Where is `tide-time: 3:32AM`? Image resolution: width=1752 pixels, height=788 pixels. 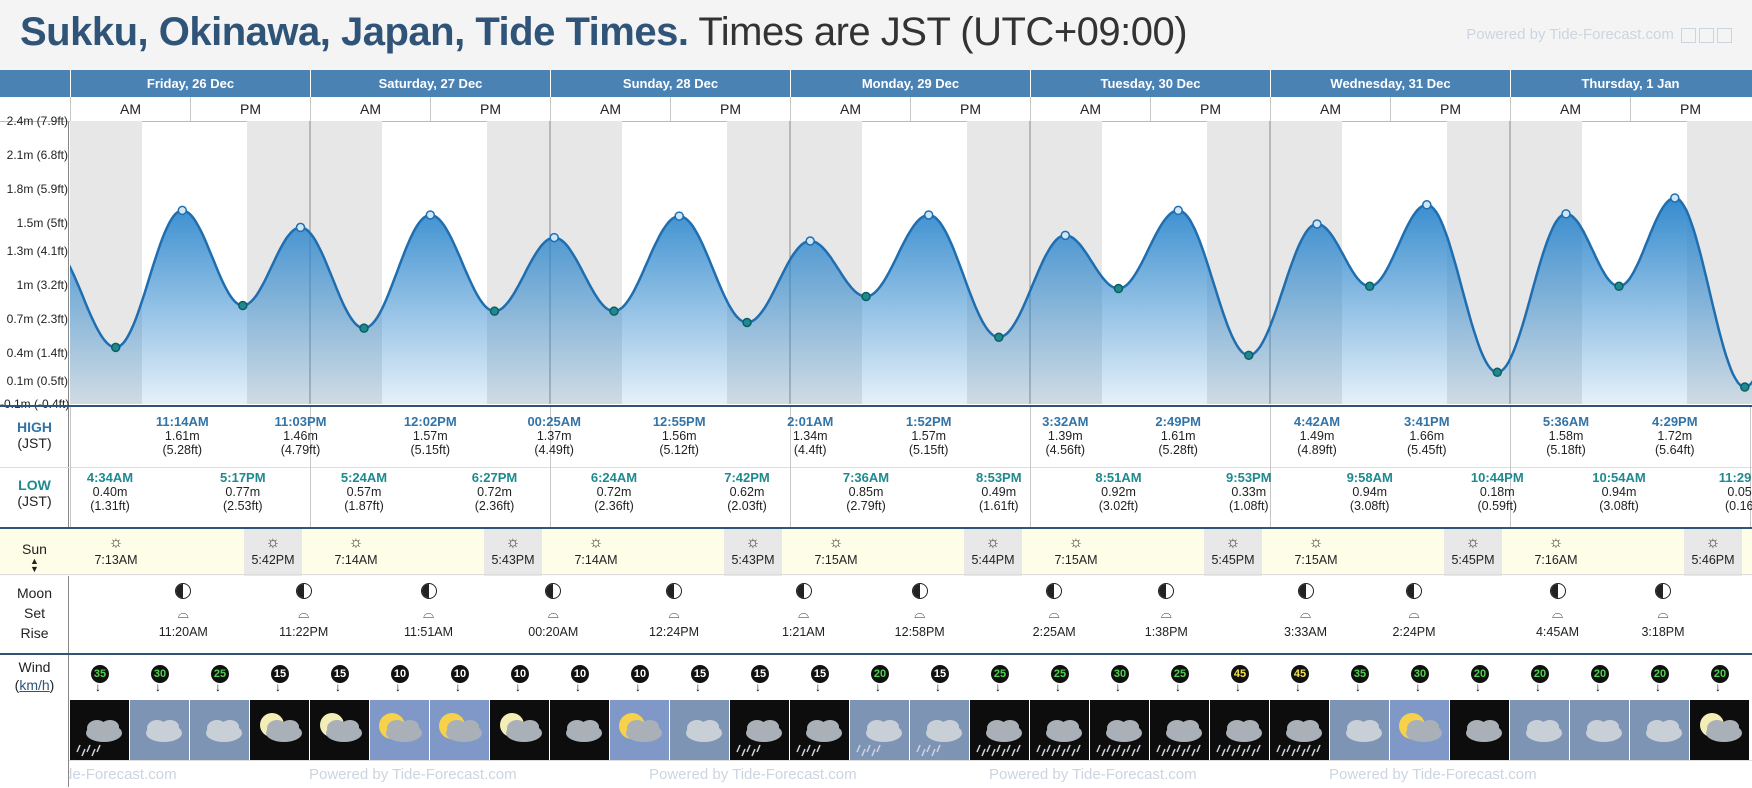
tide-time: 3:32AM is located at coordinates (1065, 421).